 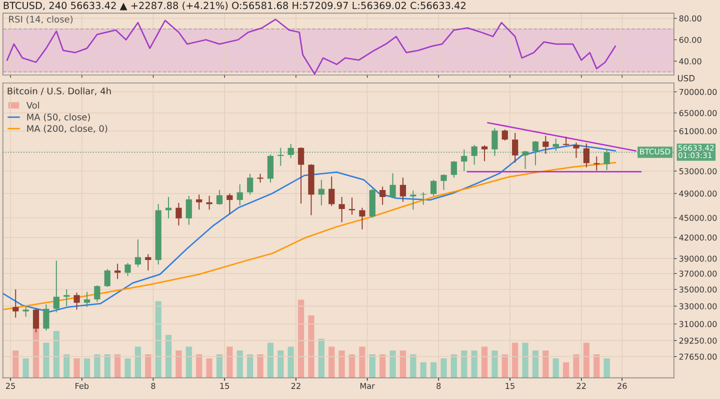 What do you see at coordinates (10, 385) in the screenshot?
I see `x-tick-label: 25` at bounding box center [10, 385].